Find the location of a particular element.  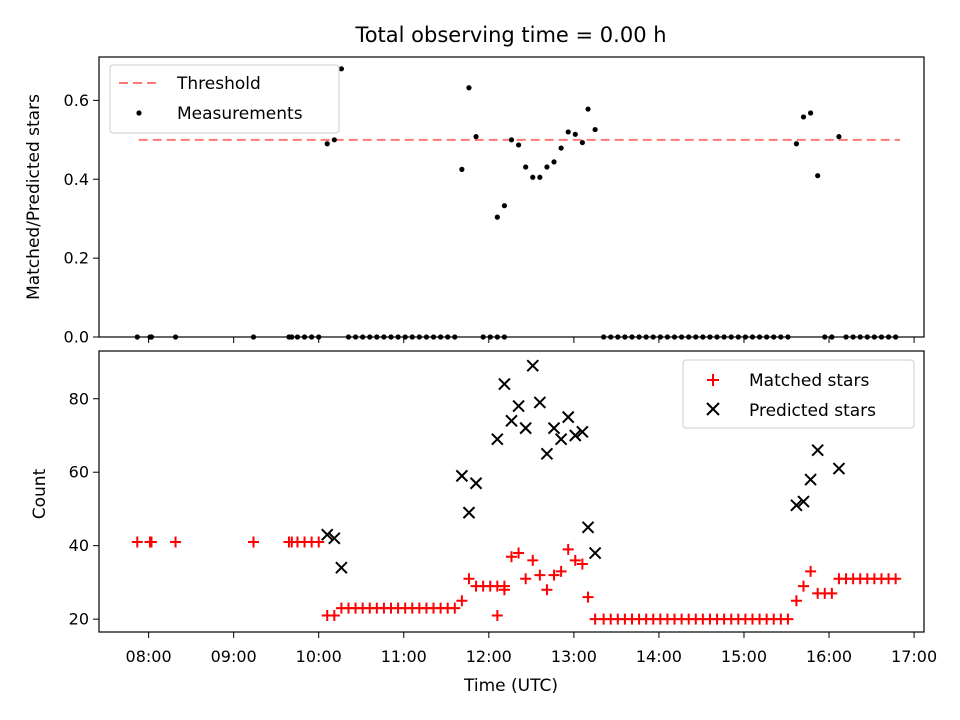

legend-matched-label: Matched stars is located at coordinates (809, 381).